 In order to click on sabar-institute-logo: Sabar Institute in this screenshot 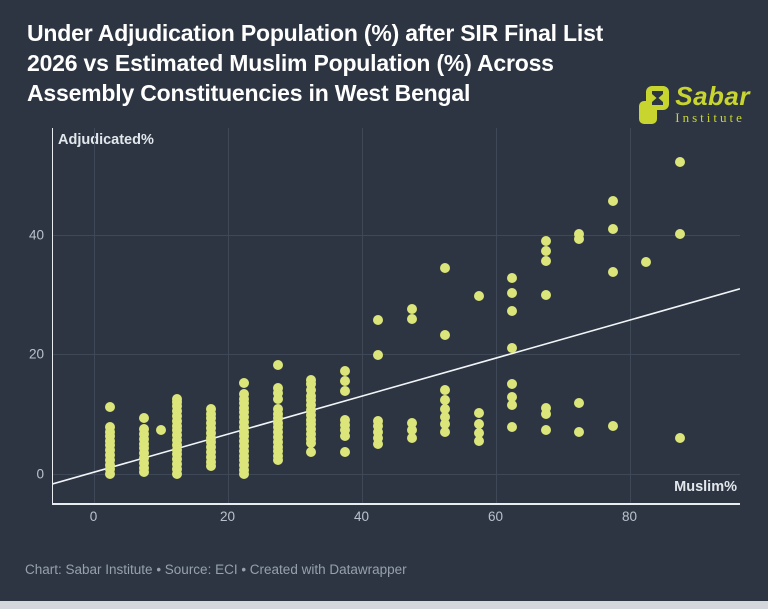, I will do `click(694, 106)`.